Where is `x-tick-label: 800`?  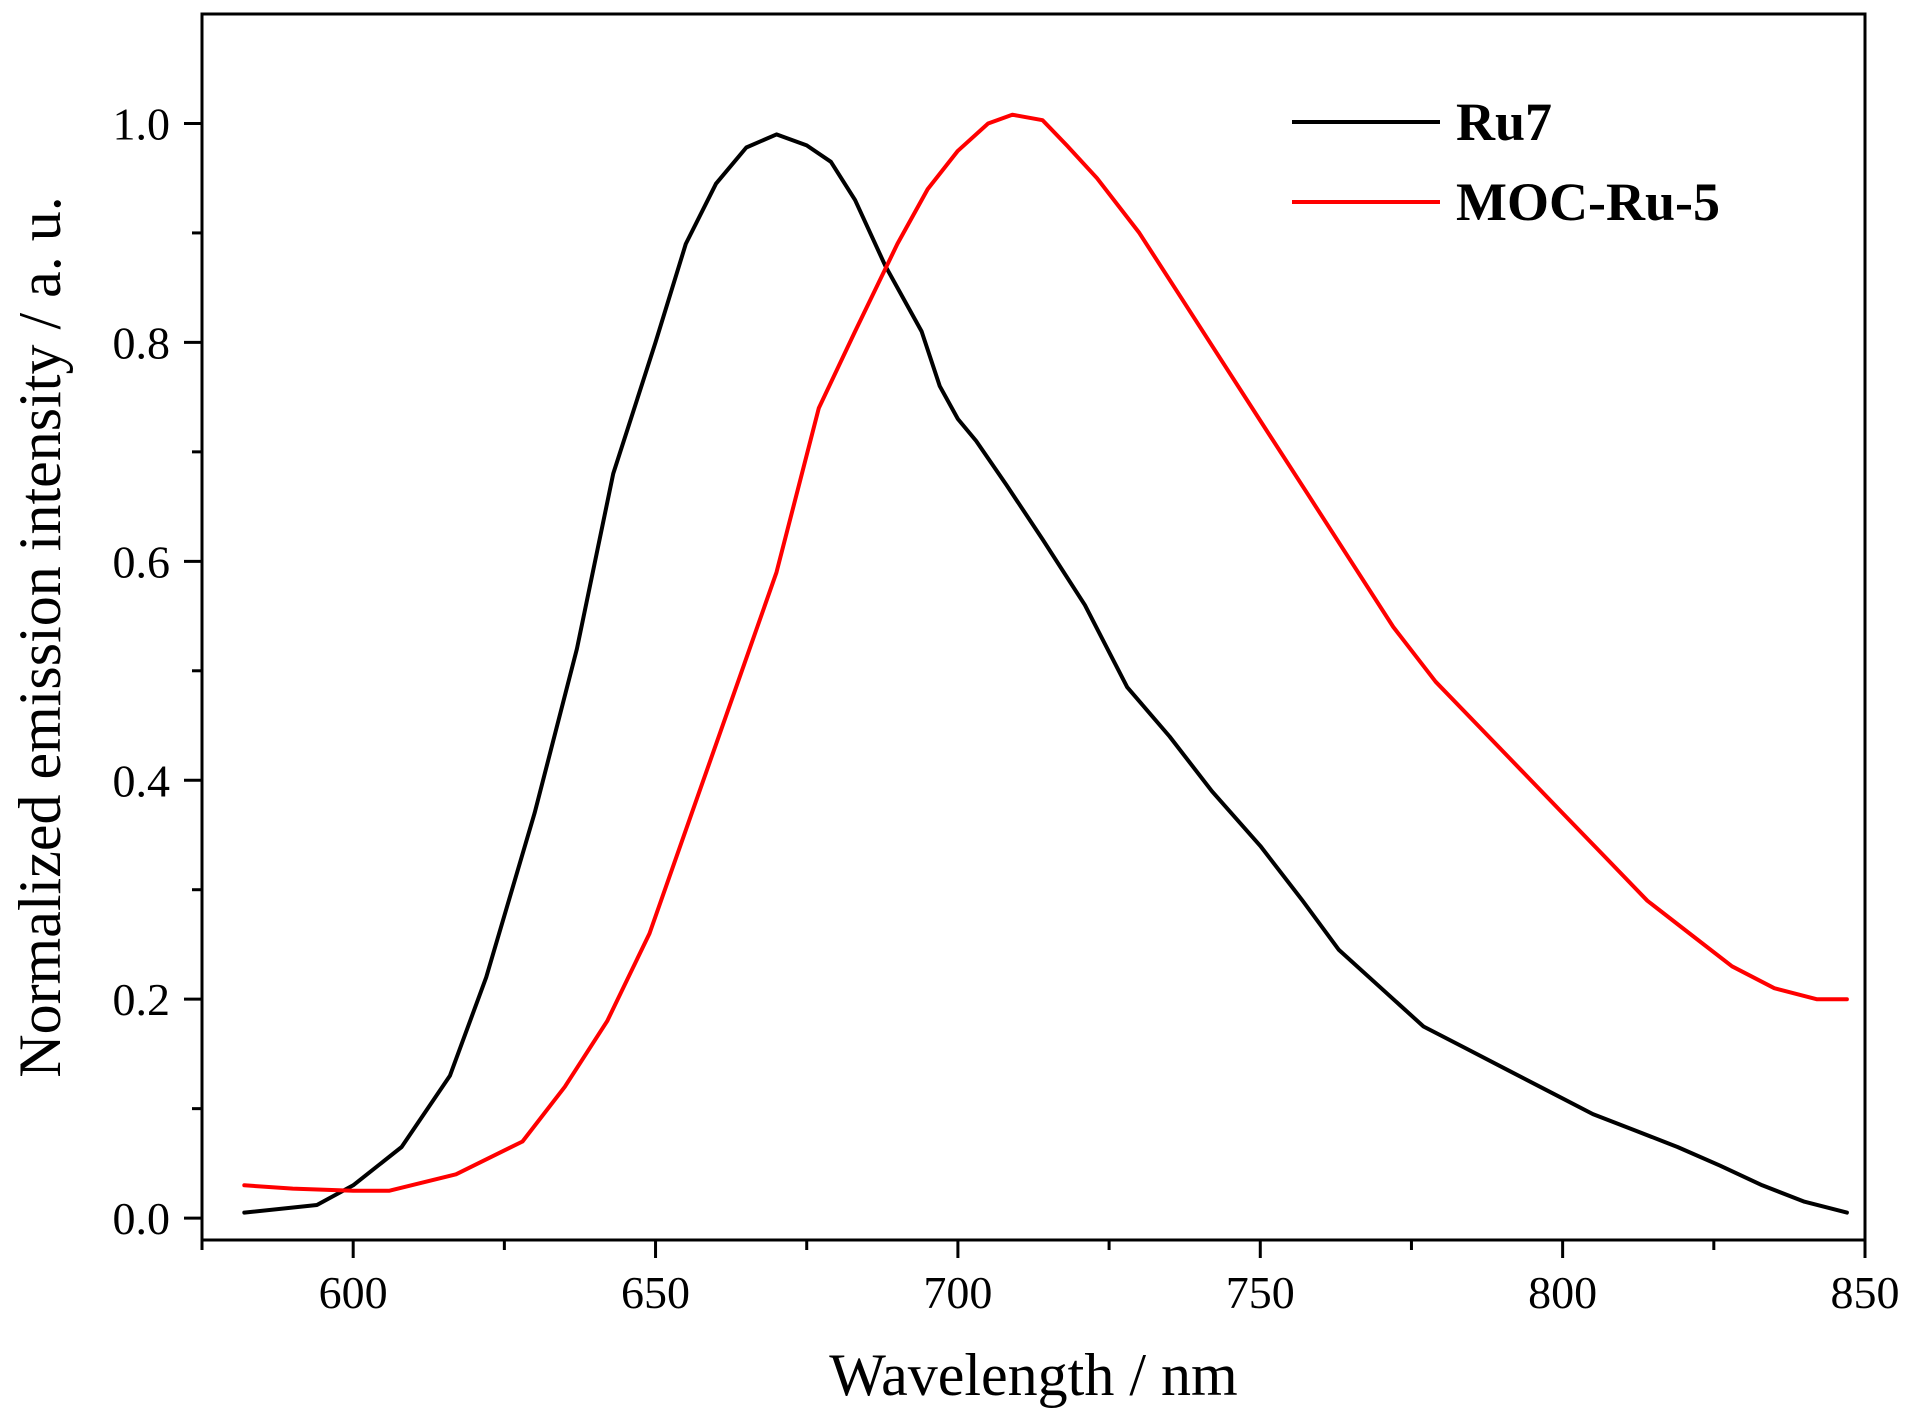 x-tick-label: 800 is located at coordinates (1562, 1292).